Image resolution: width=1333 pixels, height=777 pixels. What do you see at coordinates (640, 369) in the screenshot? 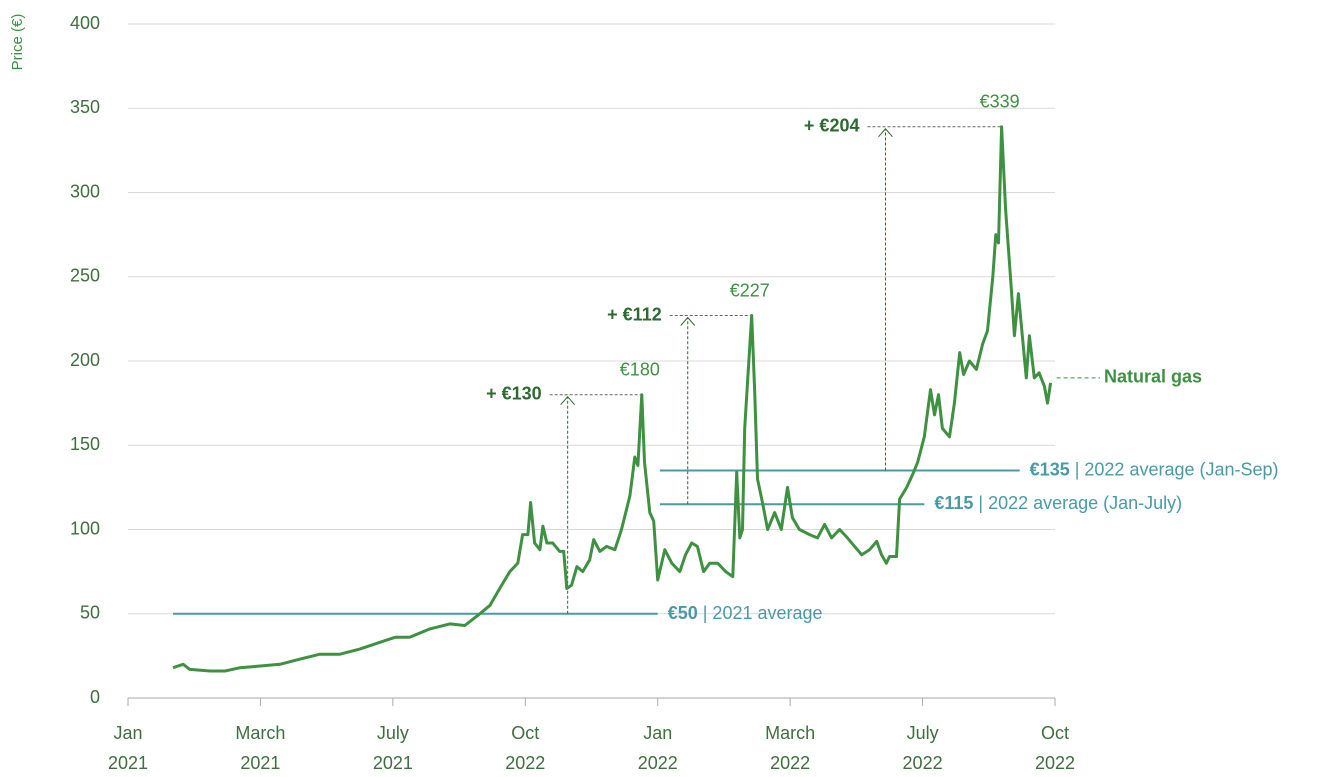
I see `peak-label: €180` at bounding box center [640, 369].